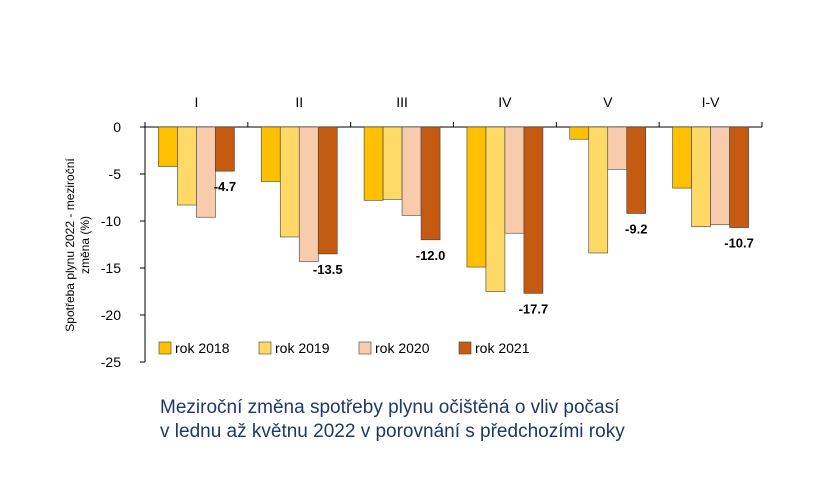 Image resolution: width=840 pixels, height=480 pixels. I want to click on bar-rok-2021-I, so click(225, 149).